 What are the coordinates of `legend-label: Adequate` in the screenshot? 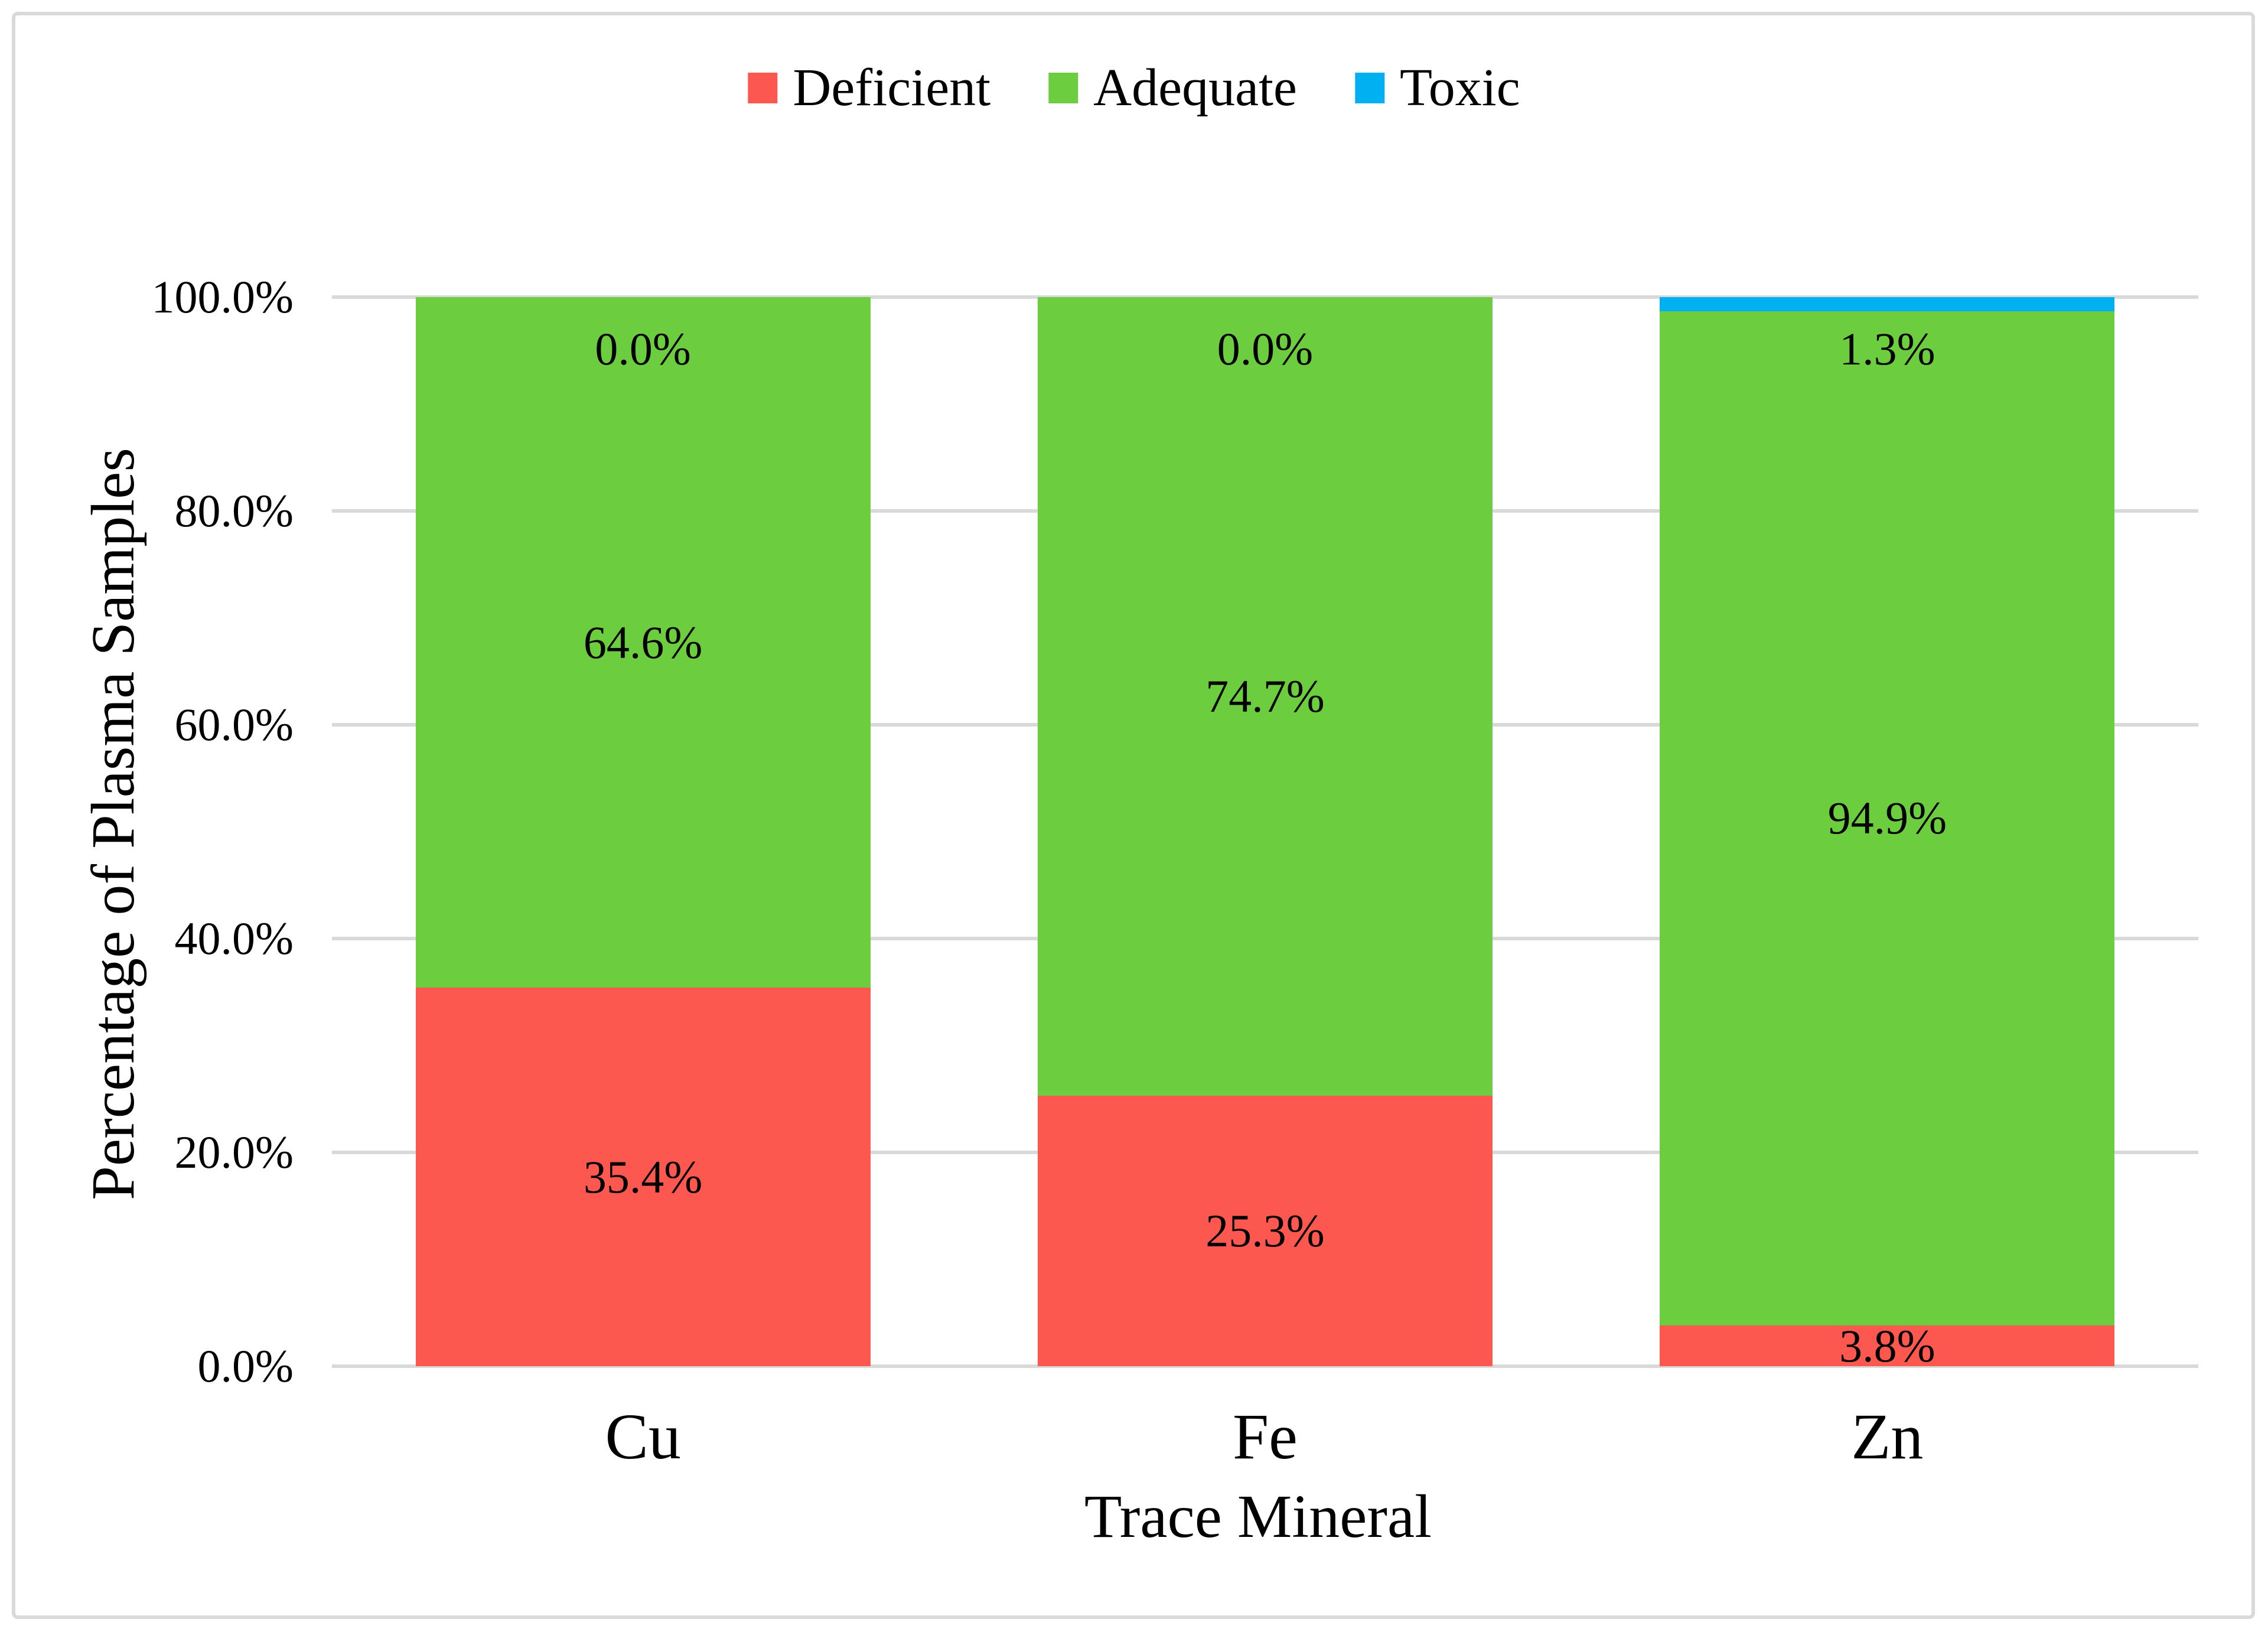 It's located at (1195, 87).